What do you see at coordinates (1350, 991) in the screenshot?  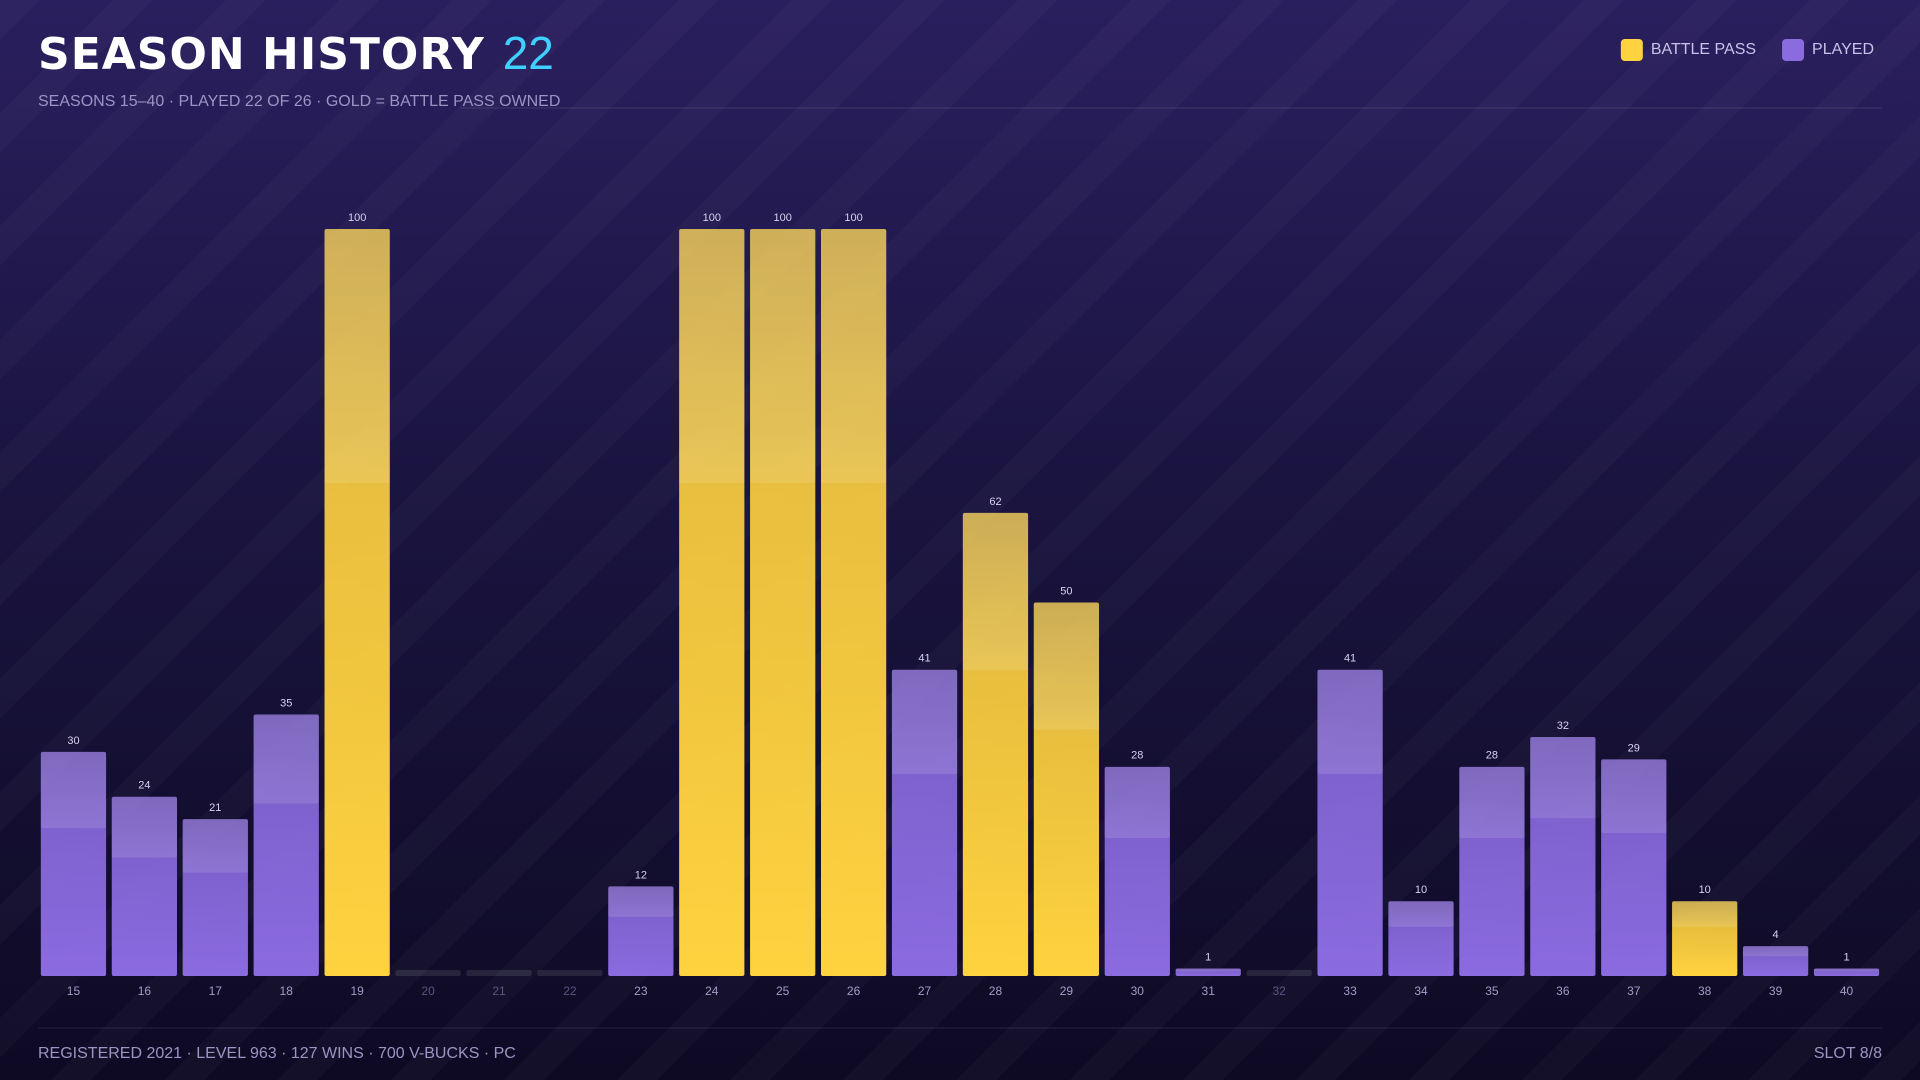 I see `x-tick-label: 33` at bounding box center [1350, 991].